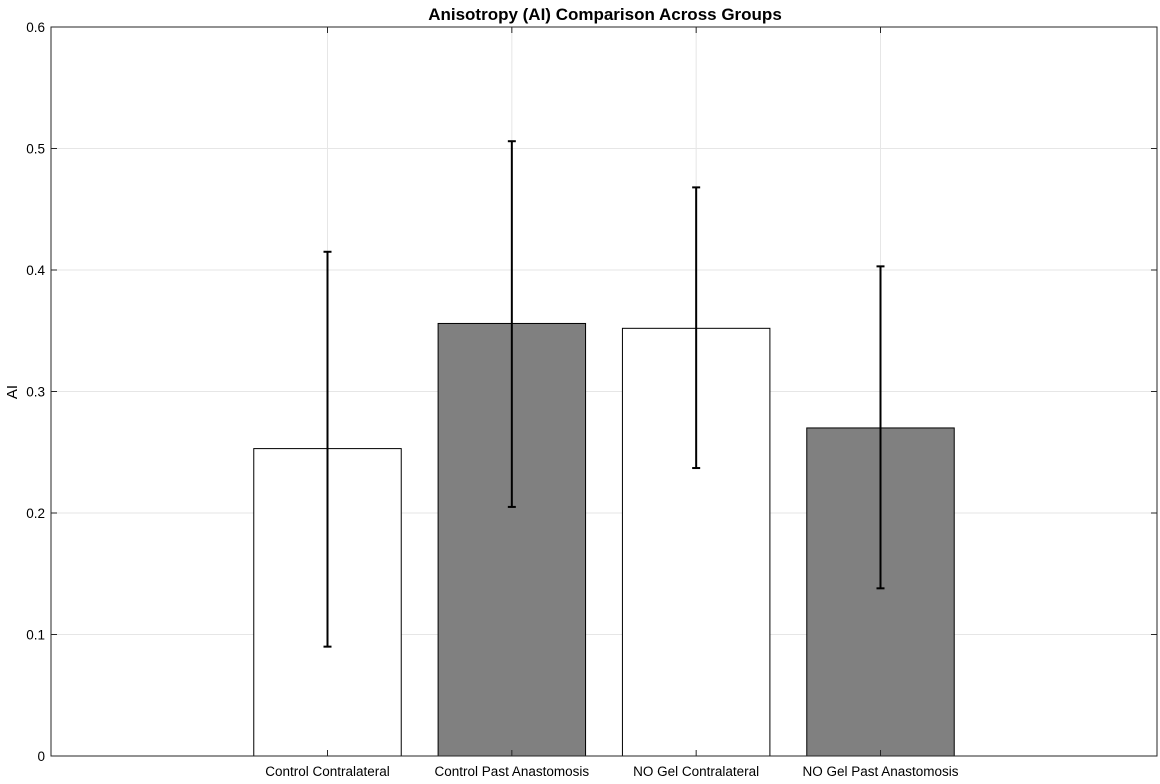 Image resolution: width=1160 pixels, height=784 pixels. What do you see at coordinates (12, 392) in the screenshot?
I see `y-axis-label: AI` at bounding box center [12, 392].